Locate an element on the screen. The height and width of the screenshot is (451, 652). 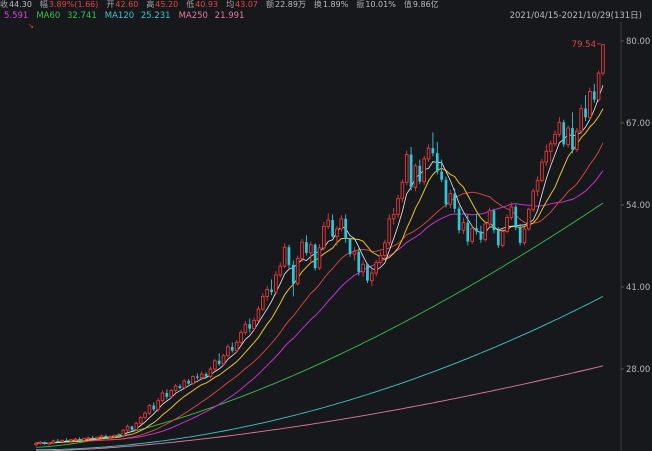
ma-value: 21.991 is located at coordinates (228, 16).